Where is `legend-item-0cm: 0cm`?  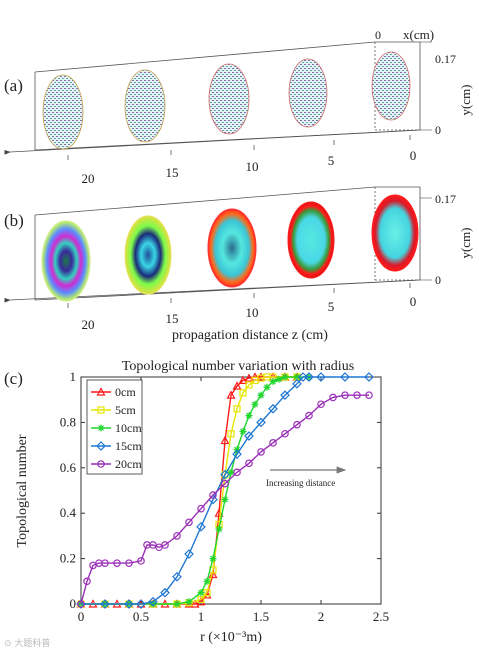
legend-item-0cm: 0cm is located at coordinates (113, 392).